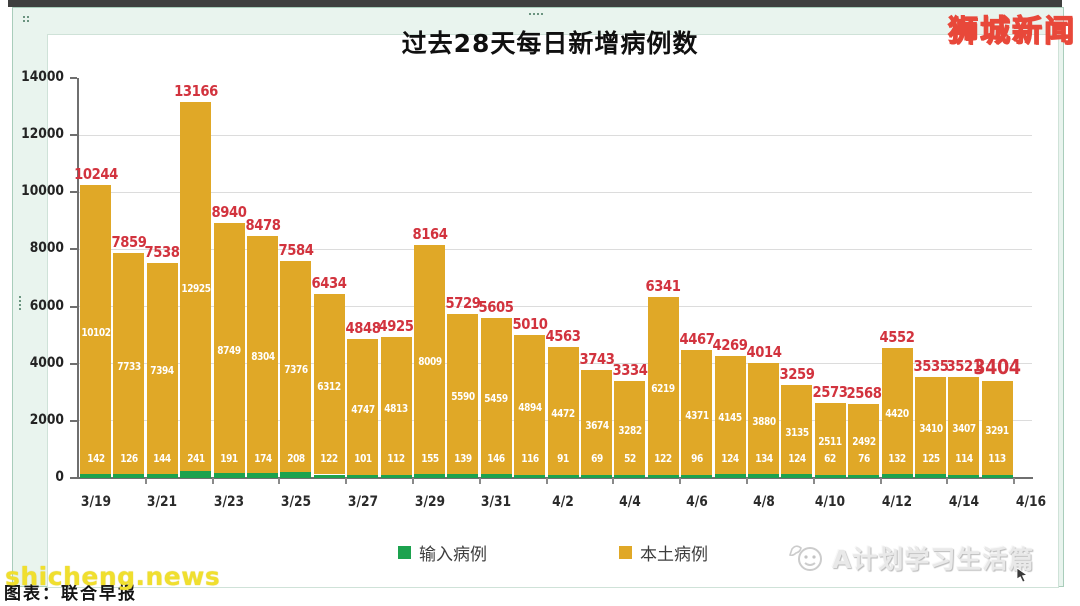 The width and height of the screenshot is (1080, 606). Describe the element at coordinates (70, 594) in the screenshot. I see `chart-source-caption: 图表：联合早报` at that location.